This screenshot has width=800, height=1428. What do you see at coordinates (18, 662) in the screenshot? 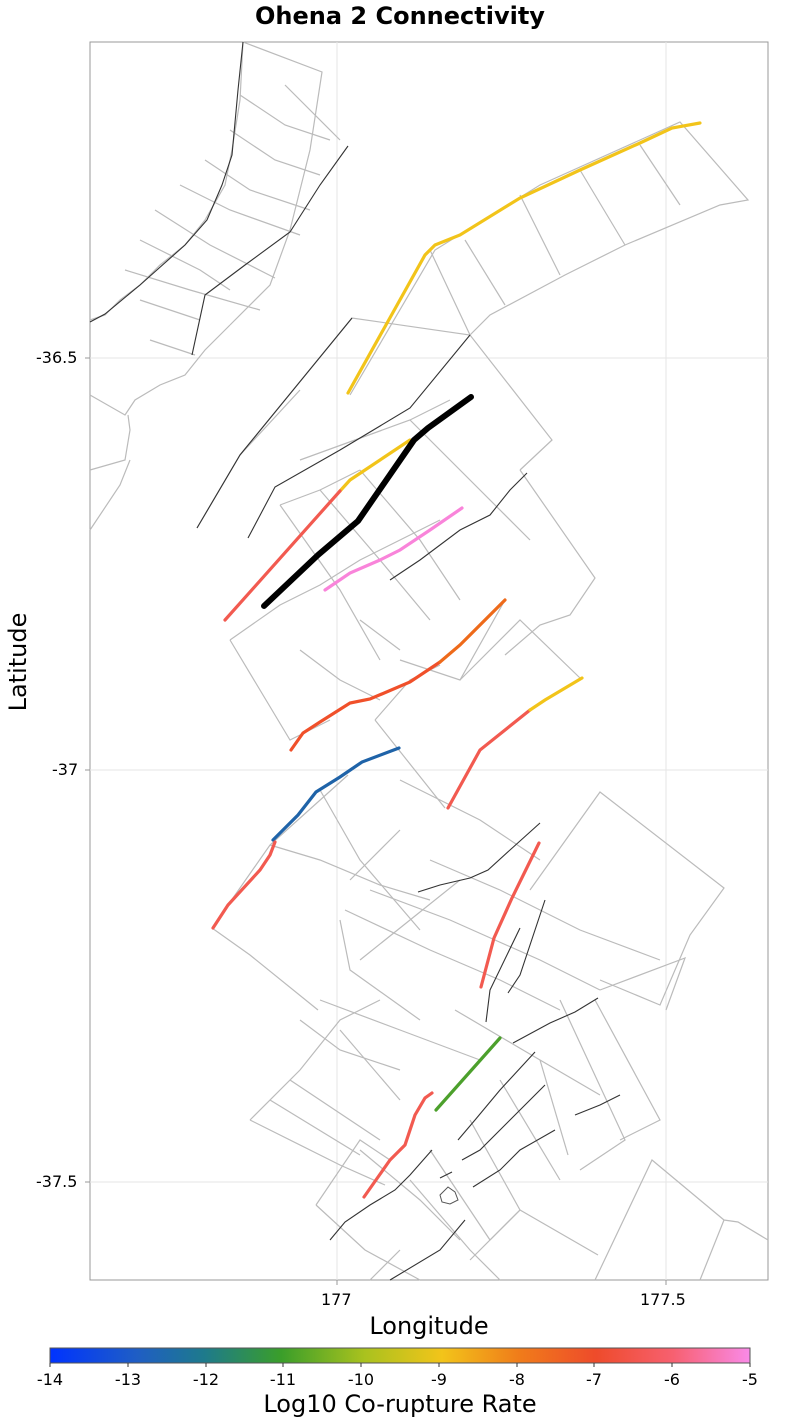
I see `y-axis-label: Latitude` at bounding box center [18, 662].